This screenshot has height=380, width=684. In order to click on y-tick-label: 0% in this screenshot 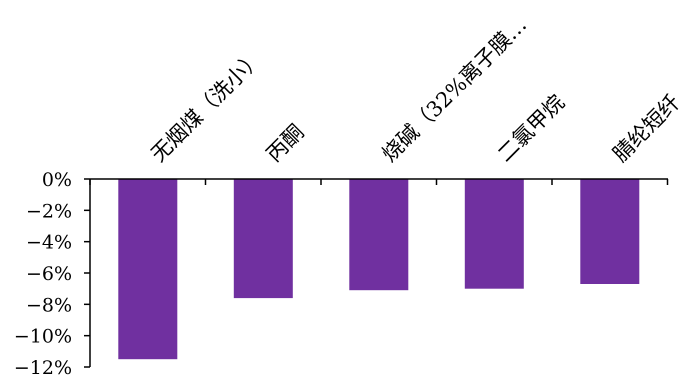, I will do `click(57, 180)`.